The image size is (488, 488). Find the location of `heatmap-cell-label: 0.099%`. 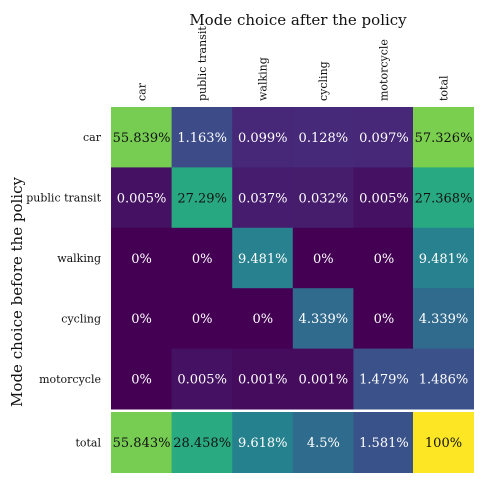

heatmap-cell-label: 0.099% is located at coordinates (263, 138).